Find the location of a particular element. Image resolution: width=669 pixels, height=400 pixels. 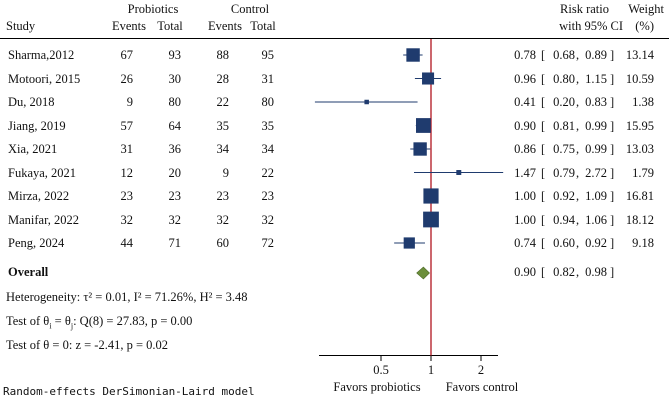

control-total: 95 is located at coordinates (268, 55).